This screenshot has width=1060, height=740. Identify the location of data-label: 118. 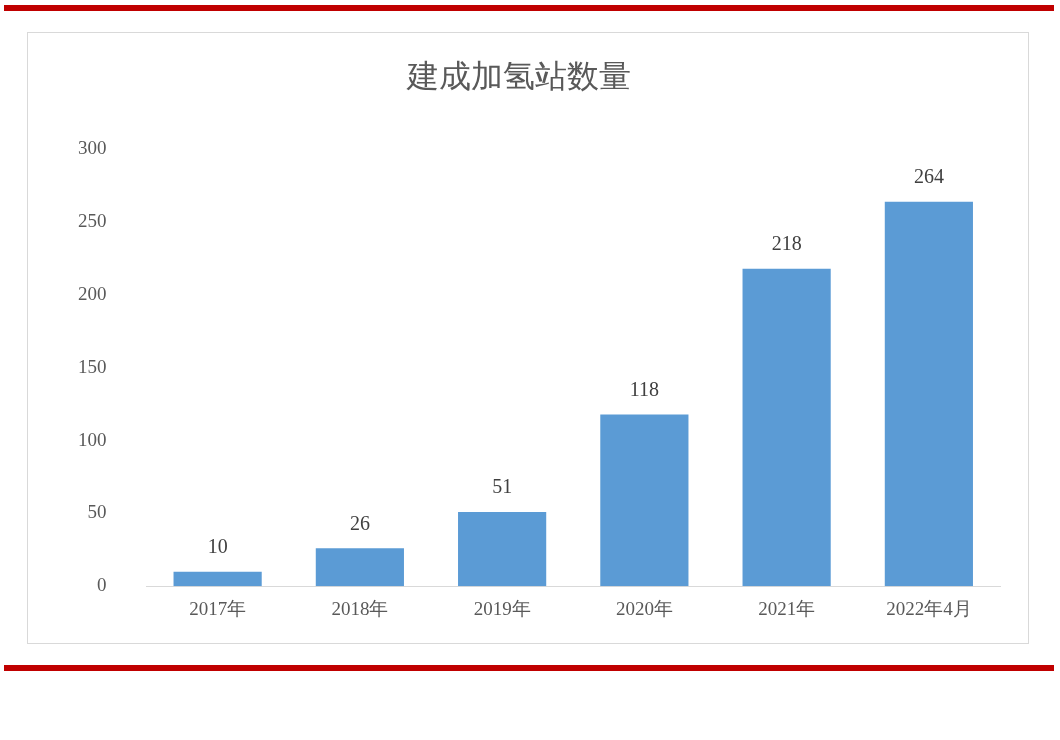
(644, 388).